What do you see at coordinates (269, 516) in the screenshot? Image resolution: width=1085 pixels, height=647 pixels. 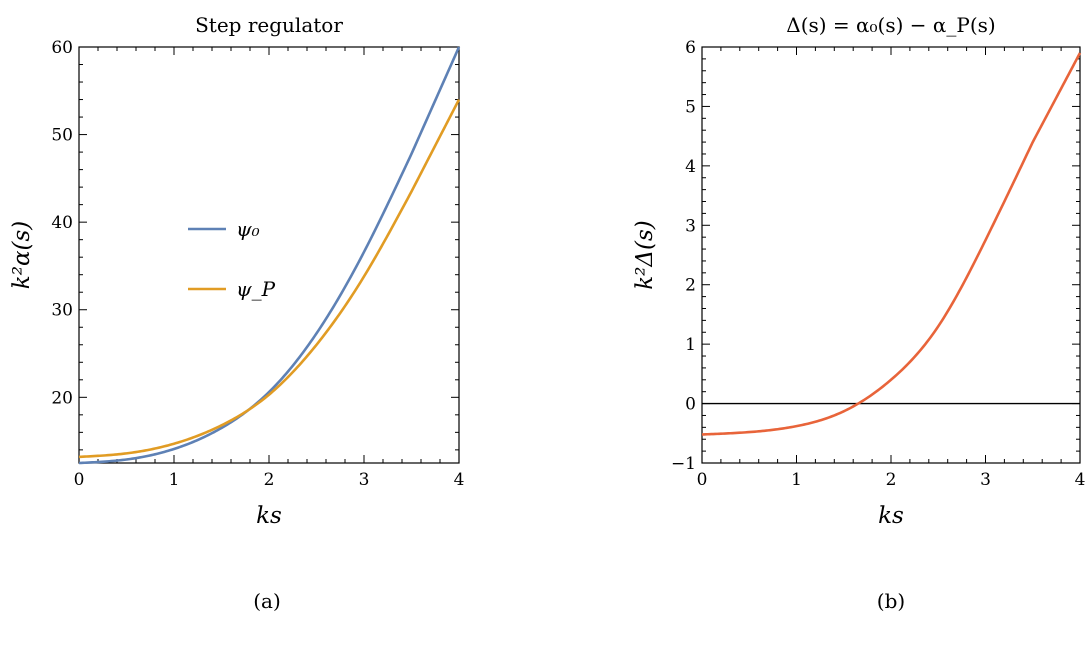 I see `x-axis-title-a: ks` at bounding box center [269, 516].